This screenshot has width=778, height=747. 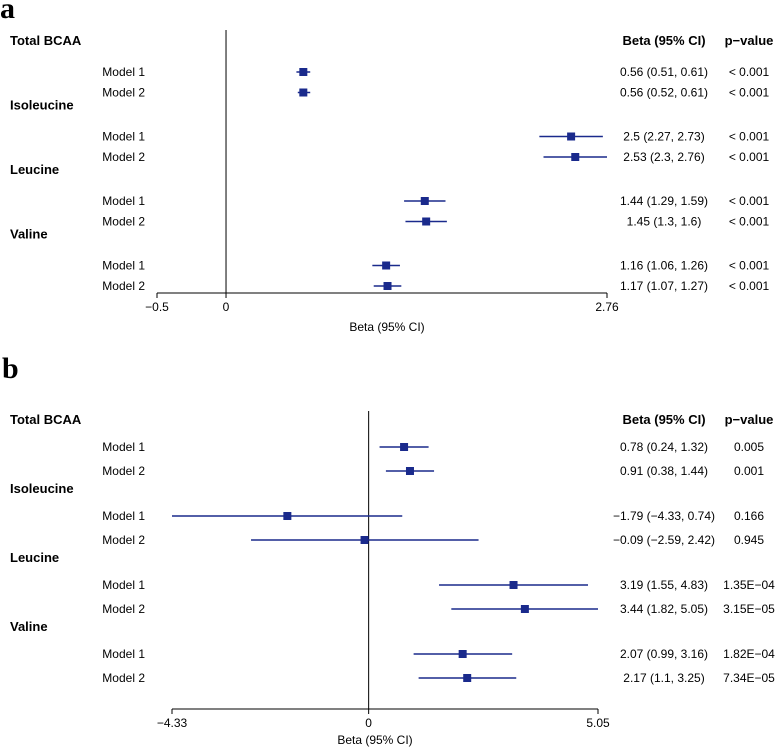 I want to click on beta-ci-text: 2.53 (2.3, 2.76), so click(x=663, y=157).